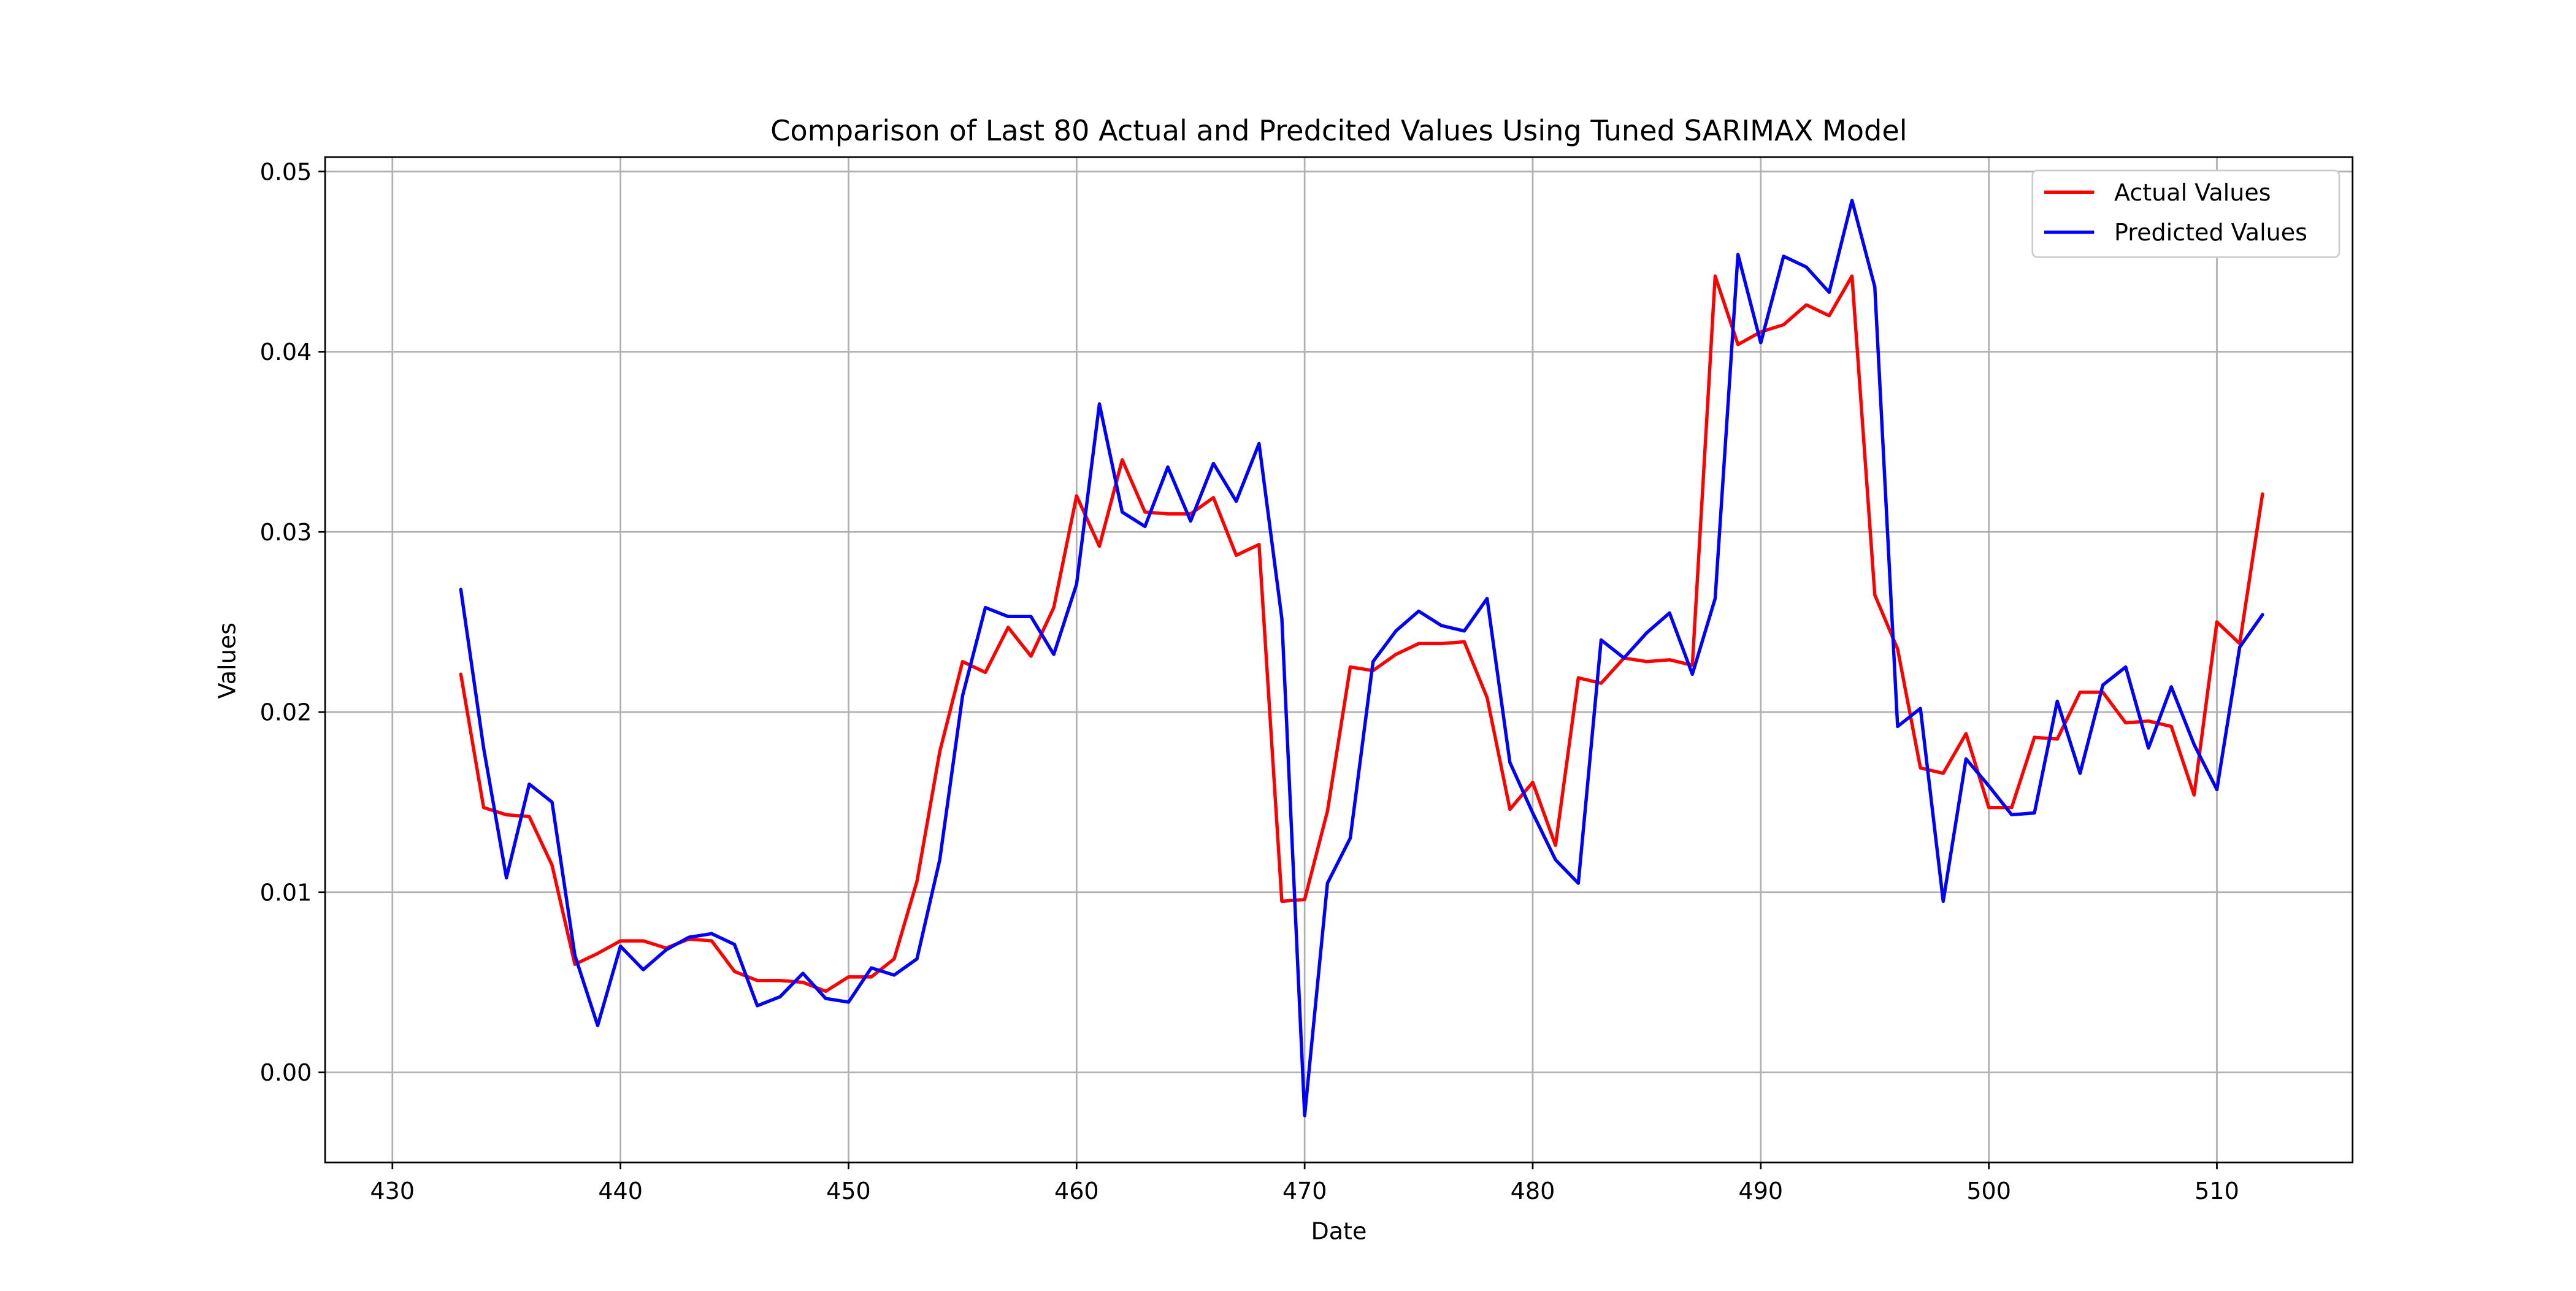 The height and width of the screenshot is (1291, 2576). I want to click on legend-label-predicted: Predicted Values, so click(2210, 232).